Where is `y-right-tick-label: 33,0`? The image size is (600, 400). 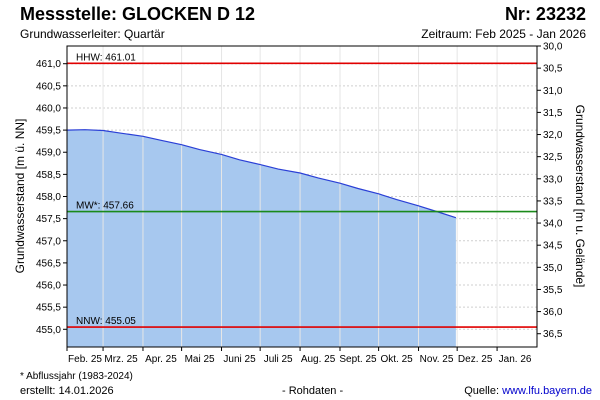
y-right-tick-label: 33,0 is located at coordinates (553, 179).